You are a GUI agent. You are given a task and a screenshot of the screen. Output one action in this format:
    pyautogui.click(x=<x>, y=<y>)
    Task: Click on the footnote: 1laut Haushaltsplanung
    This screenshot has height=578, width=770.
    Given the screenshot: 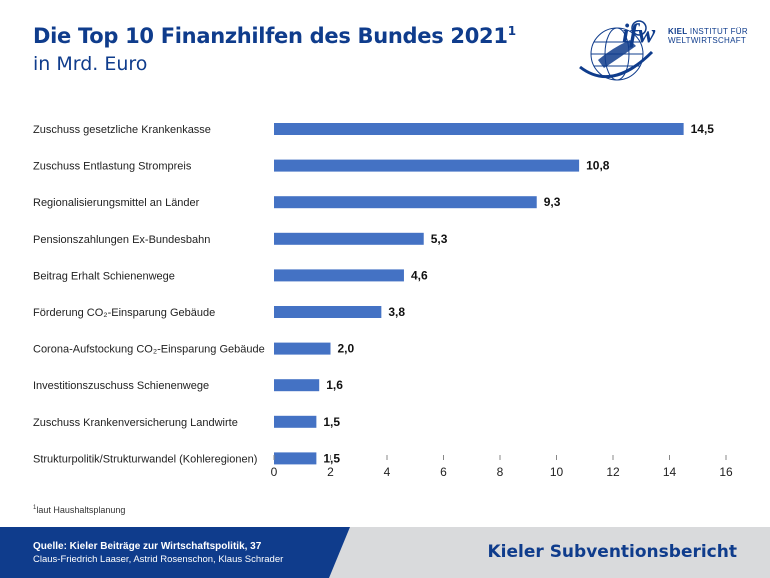 What is the action you would take?
    pyautogui.click(x=79, y=510)
    